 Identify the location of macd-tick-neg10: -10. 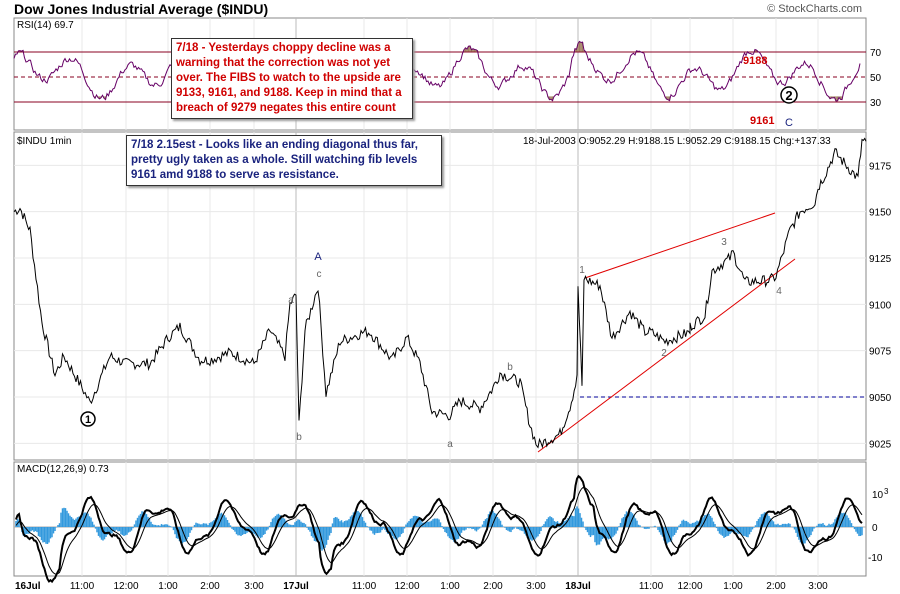
(875, 558).